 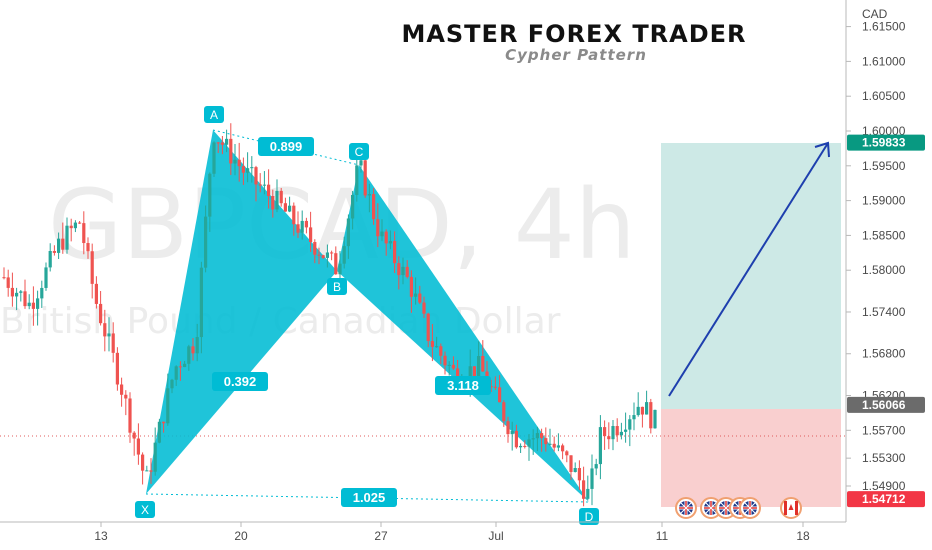 What do you see at coordinates (884, 131) in the screenshot?
I see `price-tick-label: 1.60000` at bounding box center [884, 131].